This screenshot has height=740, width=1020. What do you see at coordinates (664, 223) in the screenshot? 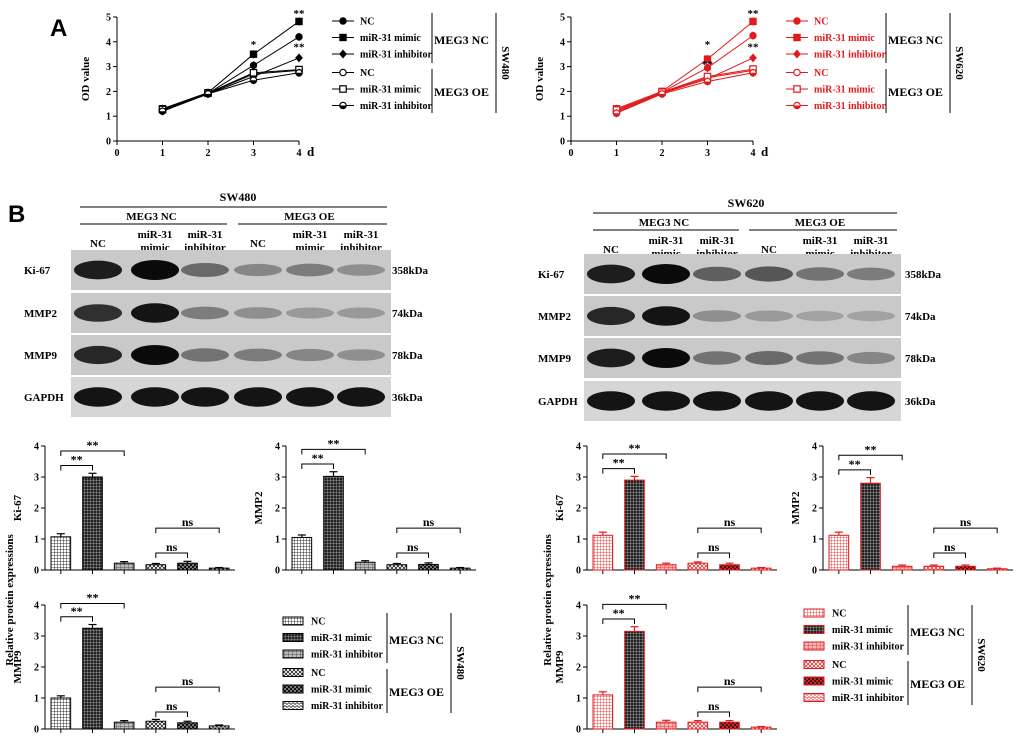
I see `blot-group-meg3nc: MEG3 NC` at bounding box center [664, 223].